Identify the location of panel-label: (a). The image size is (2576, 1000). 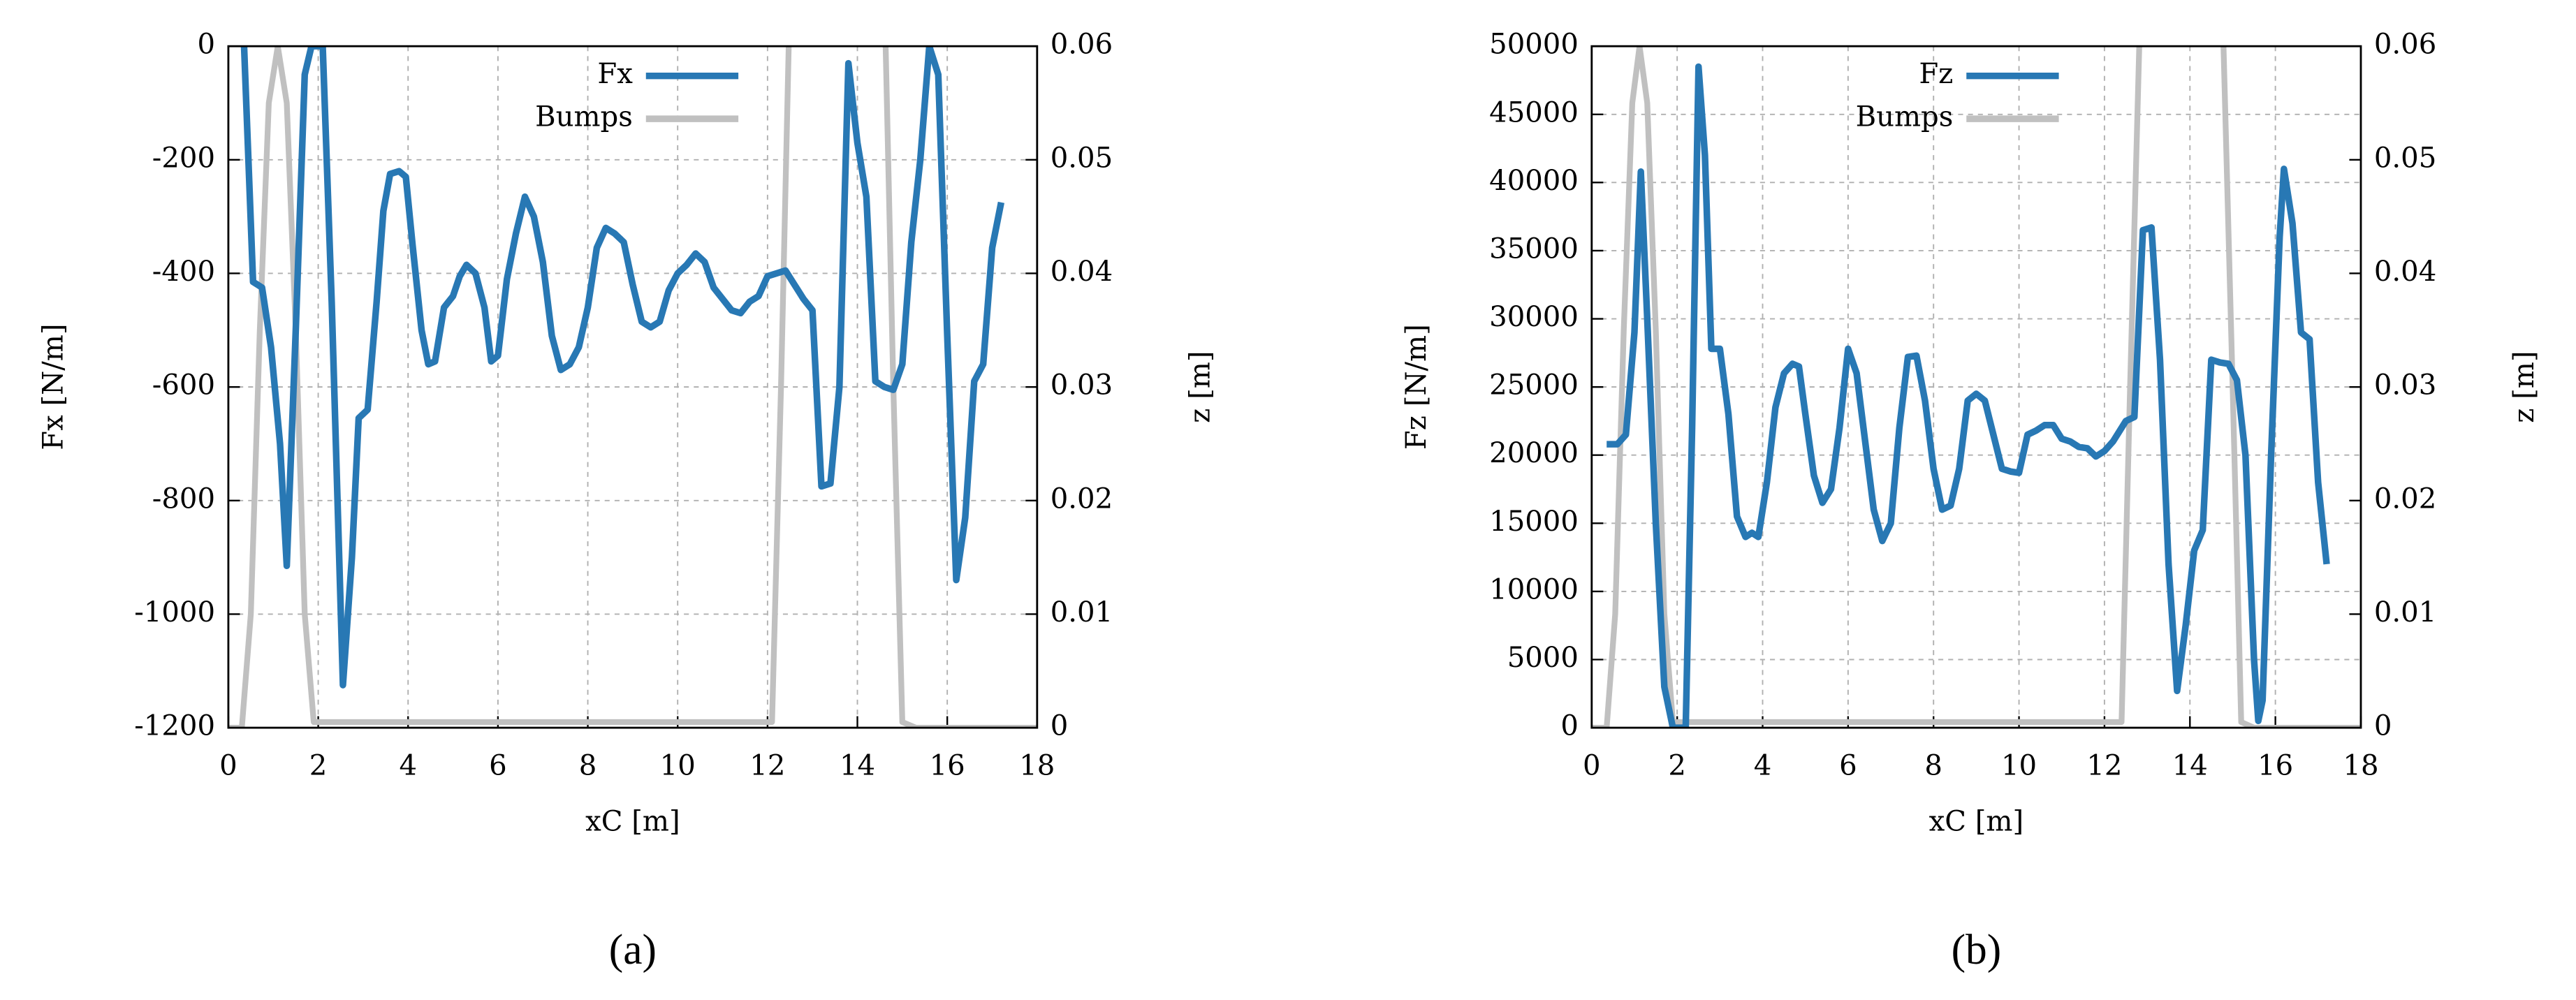
(633, 949).